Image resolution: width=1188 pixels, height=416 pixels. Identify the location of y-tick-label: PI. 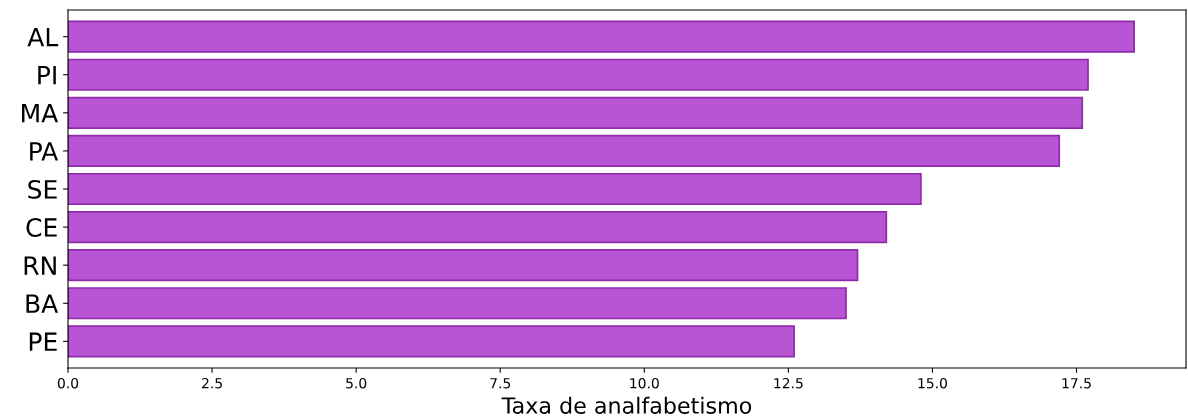
(47, 75).